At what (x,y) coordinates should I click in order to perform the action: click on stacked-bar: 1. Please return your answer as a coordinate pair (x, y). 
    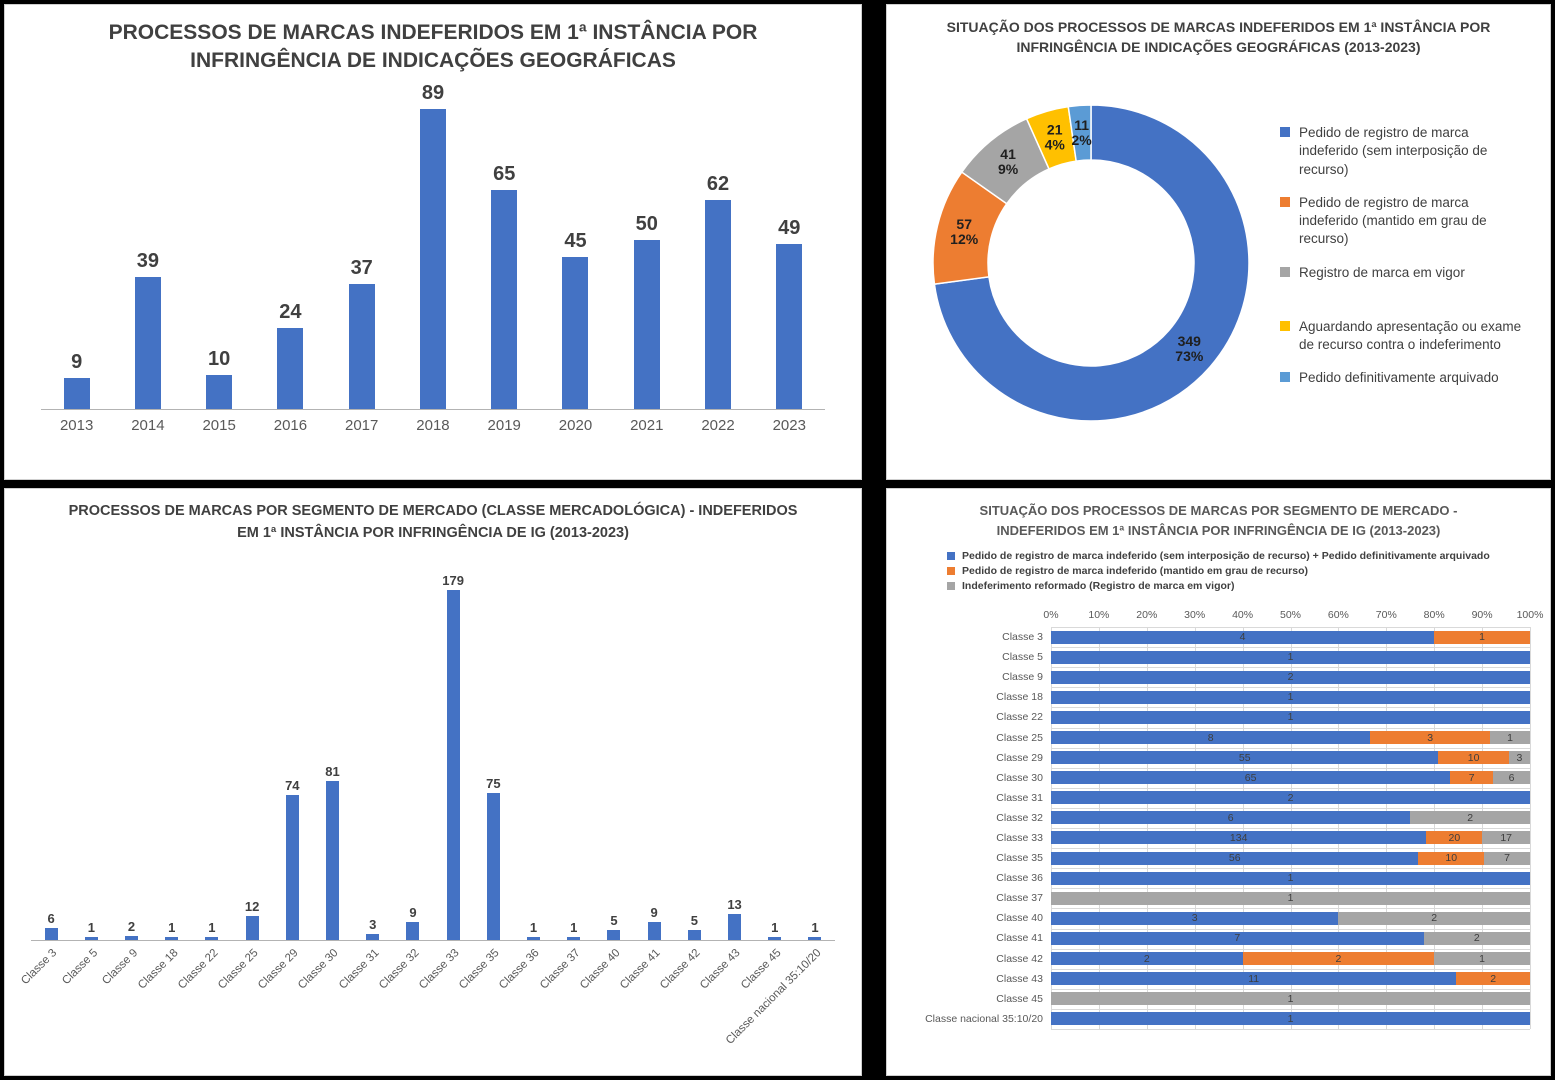
    Looking at the image, I should click on (1290, 697).